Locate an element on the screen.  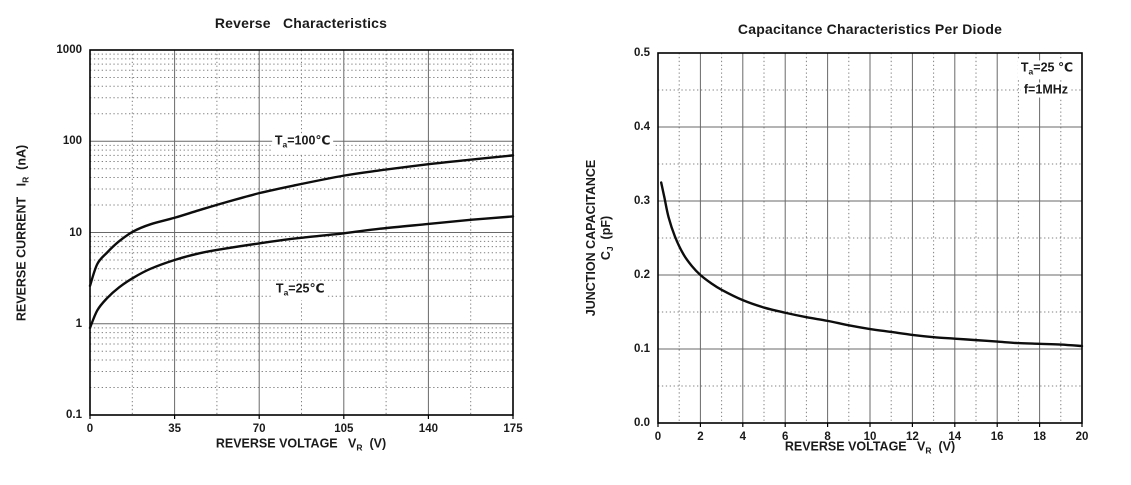
chart-title: Capacitance Characteristics Per Diode is located at coordinates (870, 29).